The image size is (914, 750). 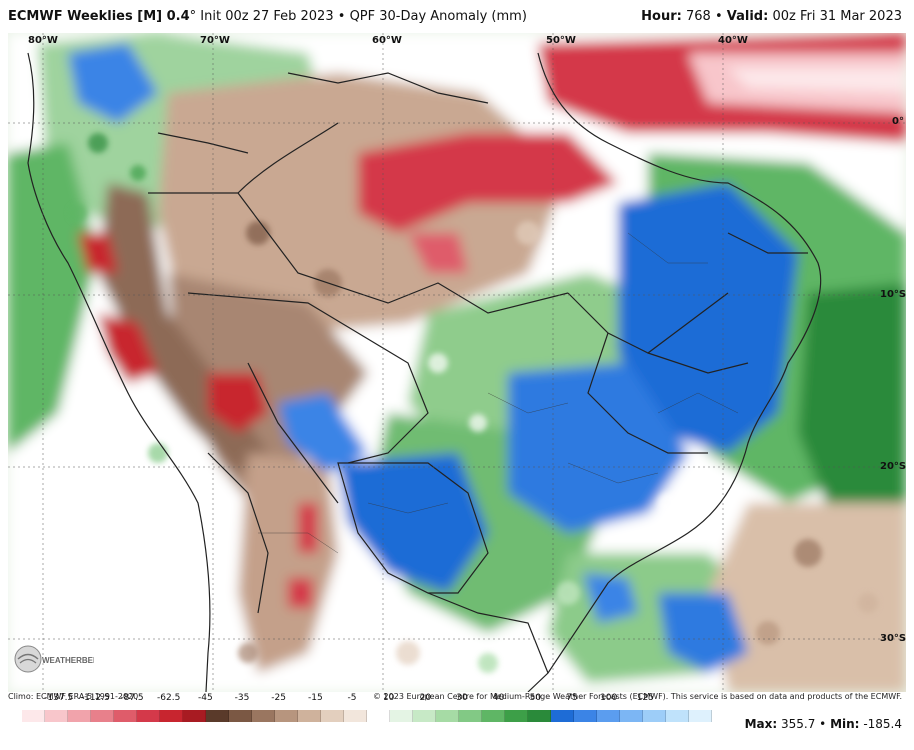 I want to click on lon-label-40w: 40°W, so click(x=733, y=40).